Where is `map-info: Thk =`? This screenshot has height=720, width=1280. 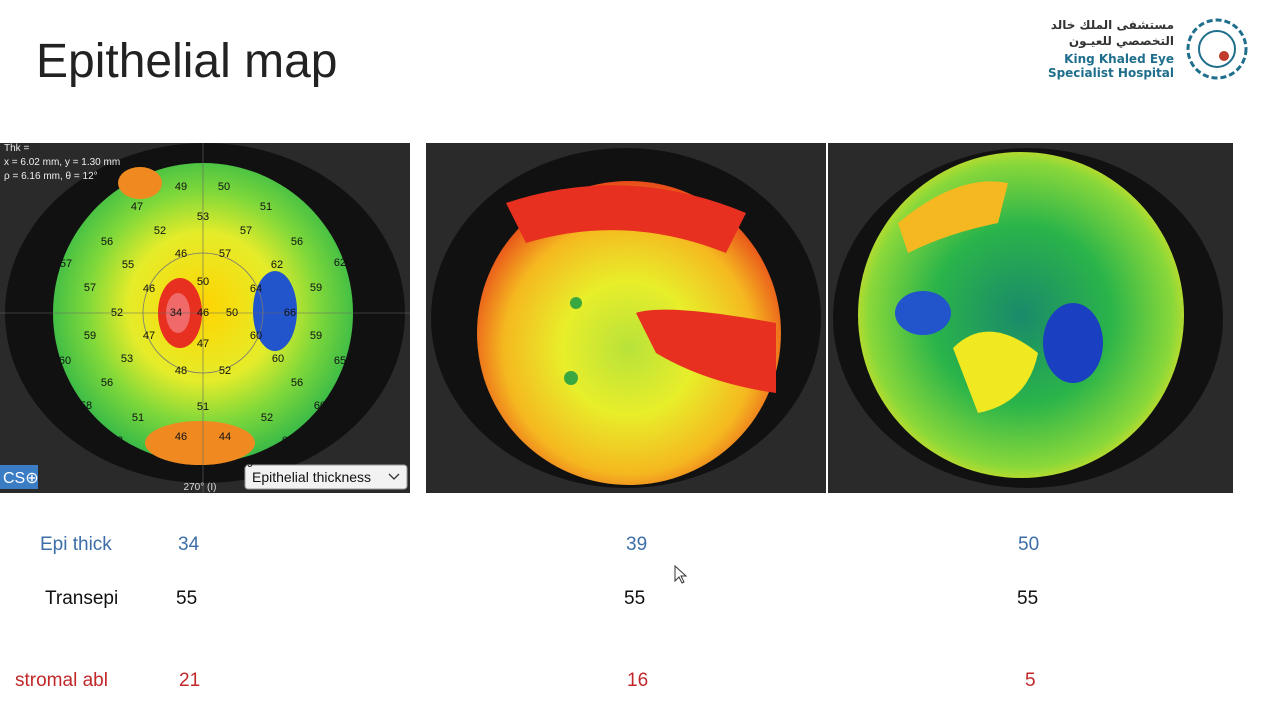
map-info: Thk = is located at coordinates (16, 148).